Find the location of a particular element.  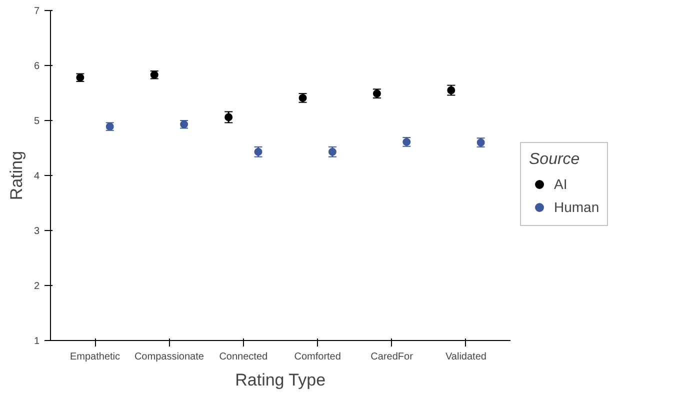

x-tick-label: Compassionate is located at coordinates (169, 357).